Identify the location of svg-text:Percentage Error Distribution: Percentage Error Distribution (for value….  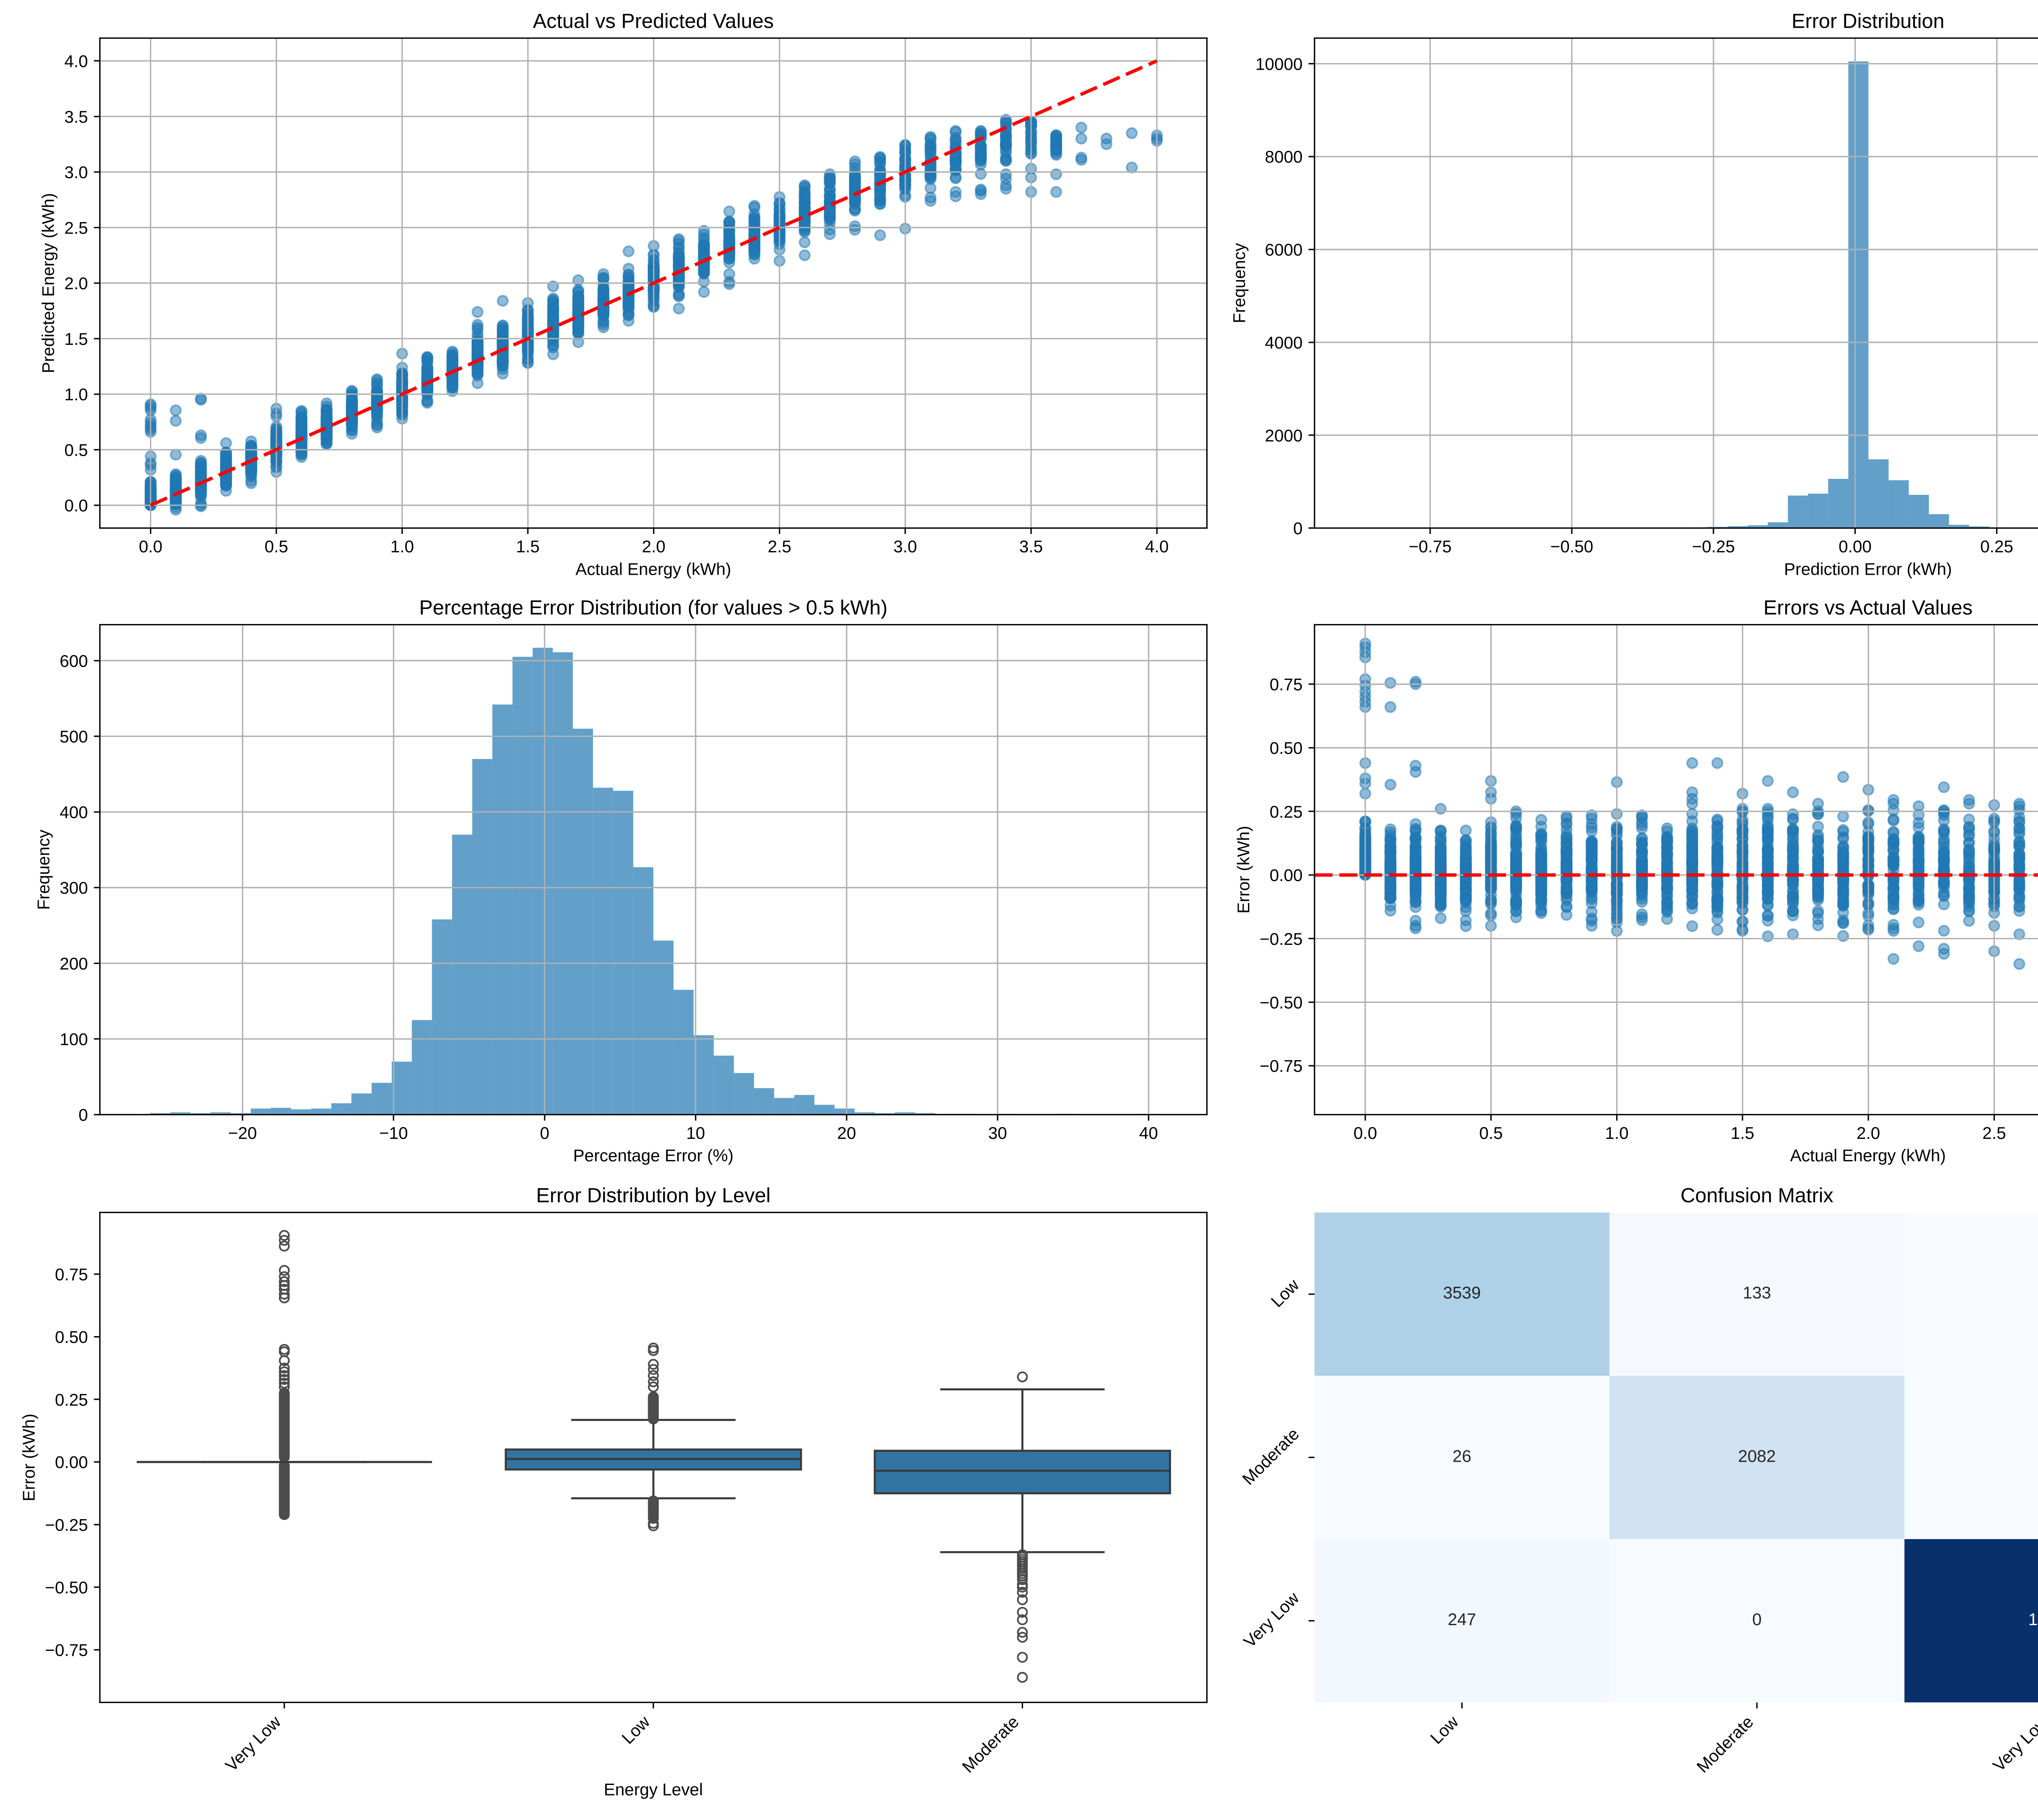
(653, 608).